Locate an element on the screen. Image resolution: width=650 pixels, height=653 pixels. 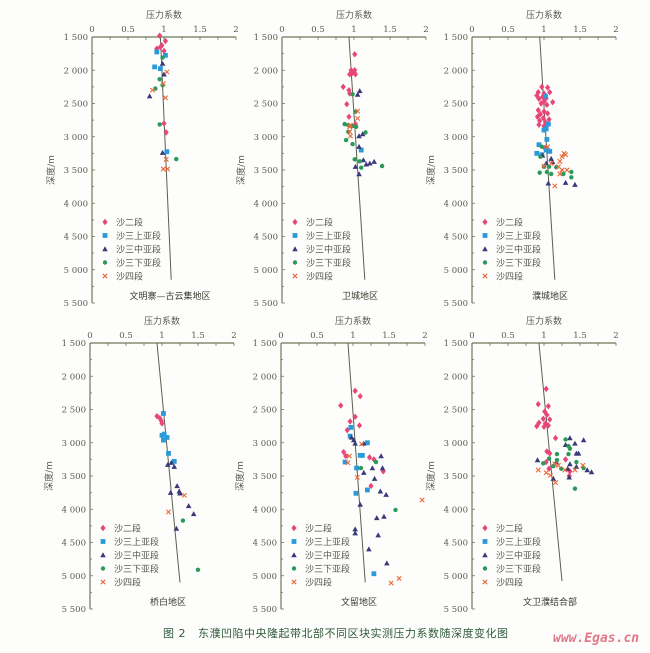
x-axis-title: 压力系数 is located at coordinates (544, 15).